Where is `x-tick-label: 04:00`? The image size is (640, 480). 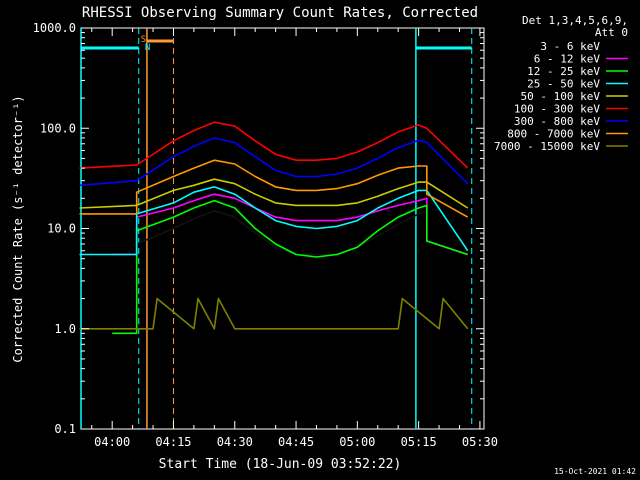 x-tick-label: 04:00 is located at coordinates (112, 442).